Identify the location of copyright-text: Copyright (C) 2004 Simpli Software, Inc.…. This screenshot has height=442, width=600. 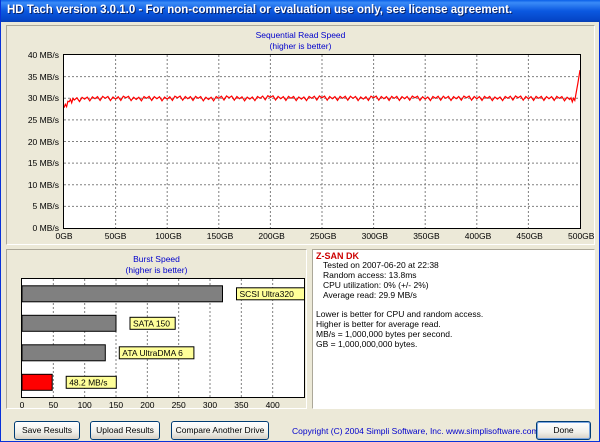
(415, 431).